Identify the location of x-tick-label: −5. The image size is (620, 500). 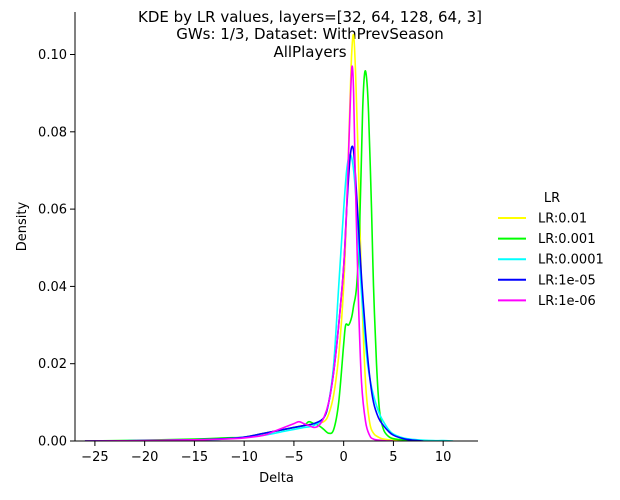
(293, 457).